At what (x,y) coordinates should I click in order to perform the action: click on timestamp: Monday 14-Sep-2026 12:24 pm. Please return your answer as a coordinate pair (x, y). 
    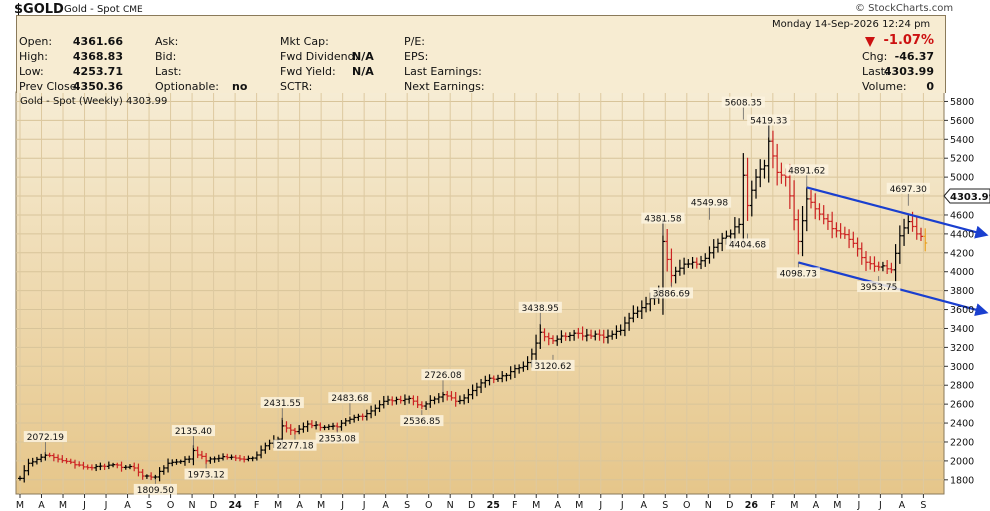
    Looking at the image, I should click on (851, 24).